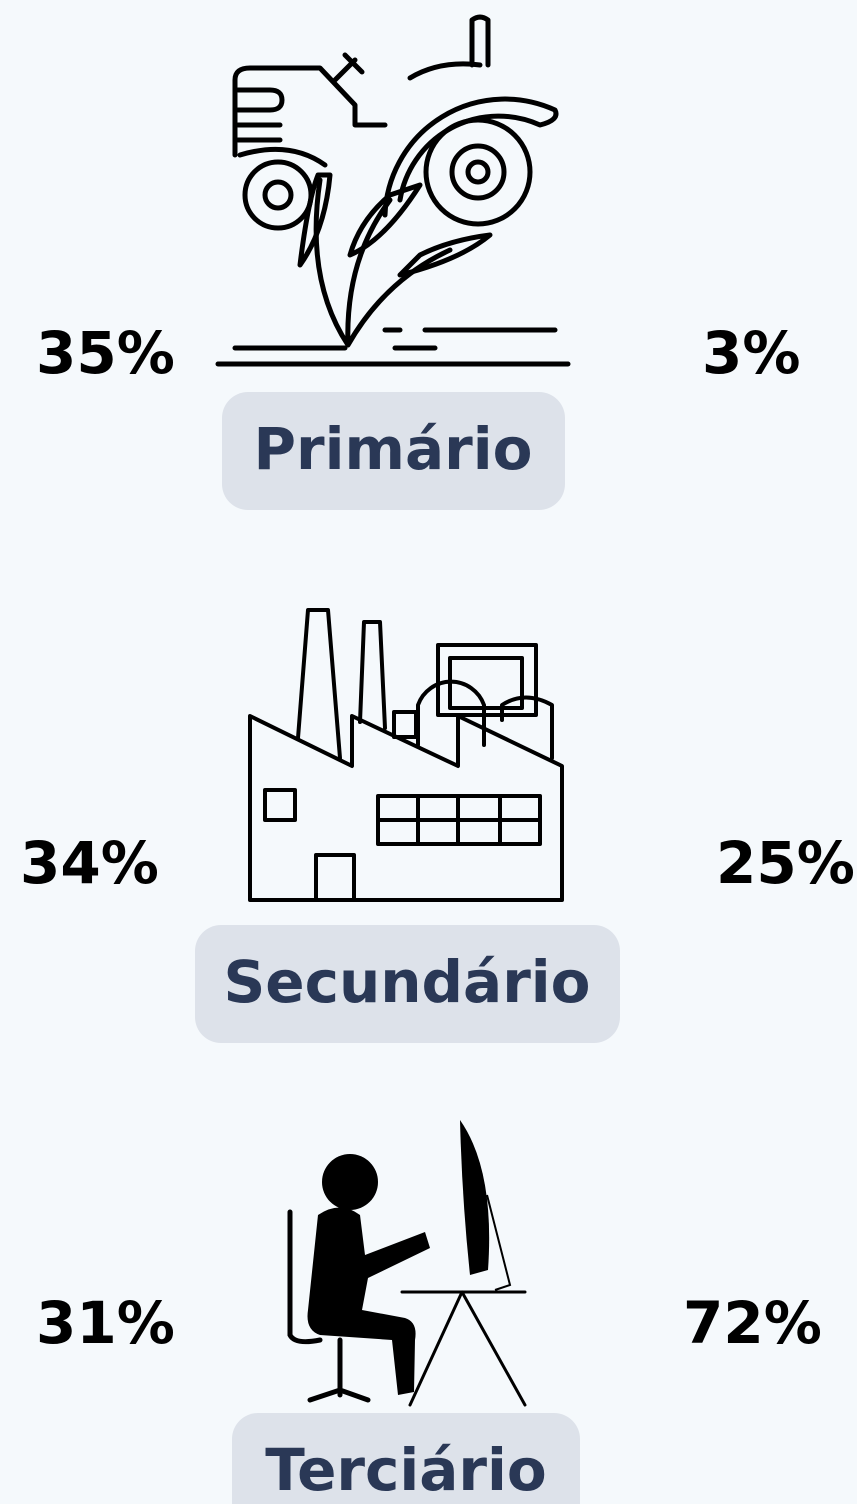 The height and width of the screenshot is (1504, 857). What do you see at coordinates (393, 190) in the screenshot?
I see `tractor-icon` at bounding box center [393, 190].